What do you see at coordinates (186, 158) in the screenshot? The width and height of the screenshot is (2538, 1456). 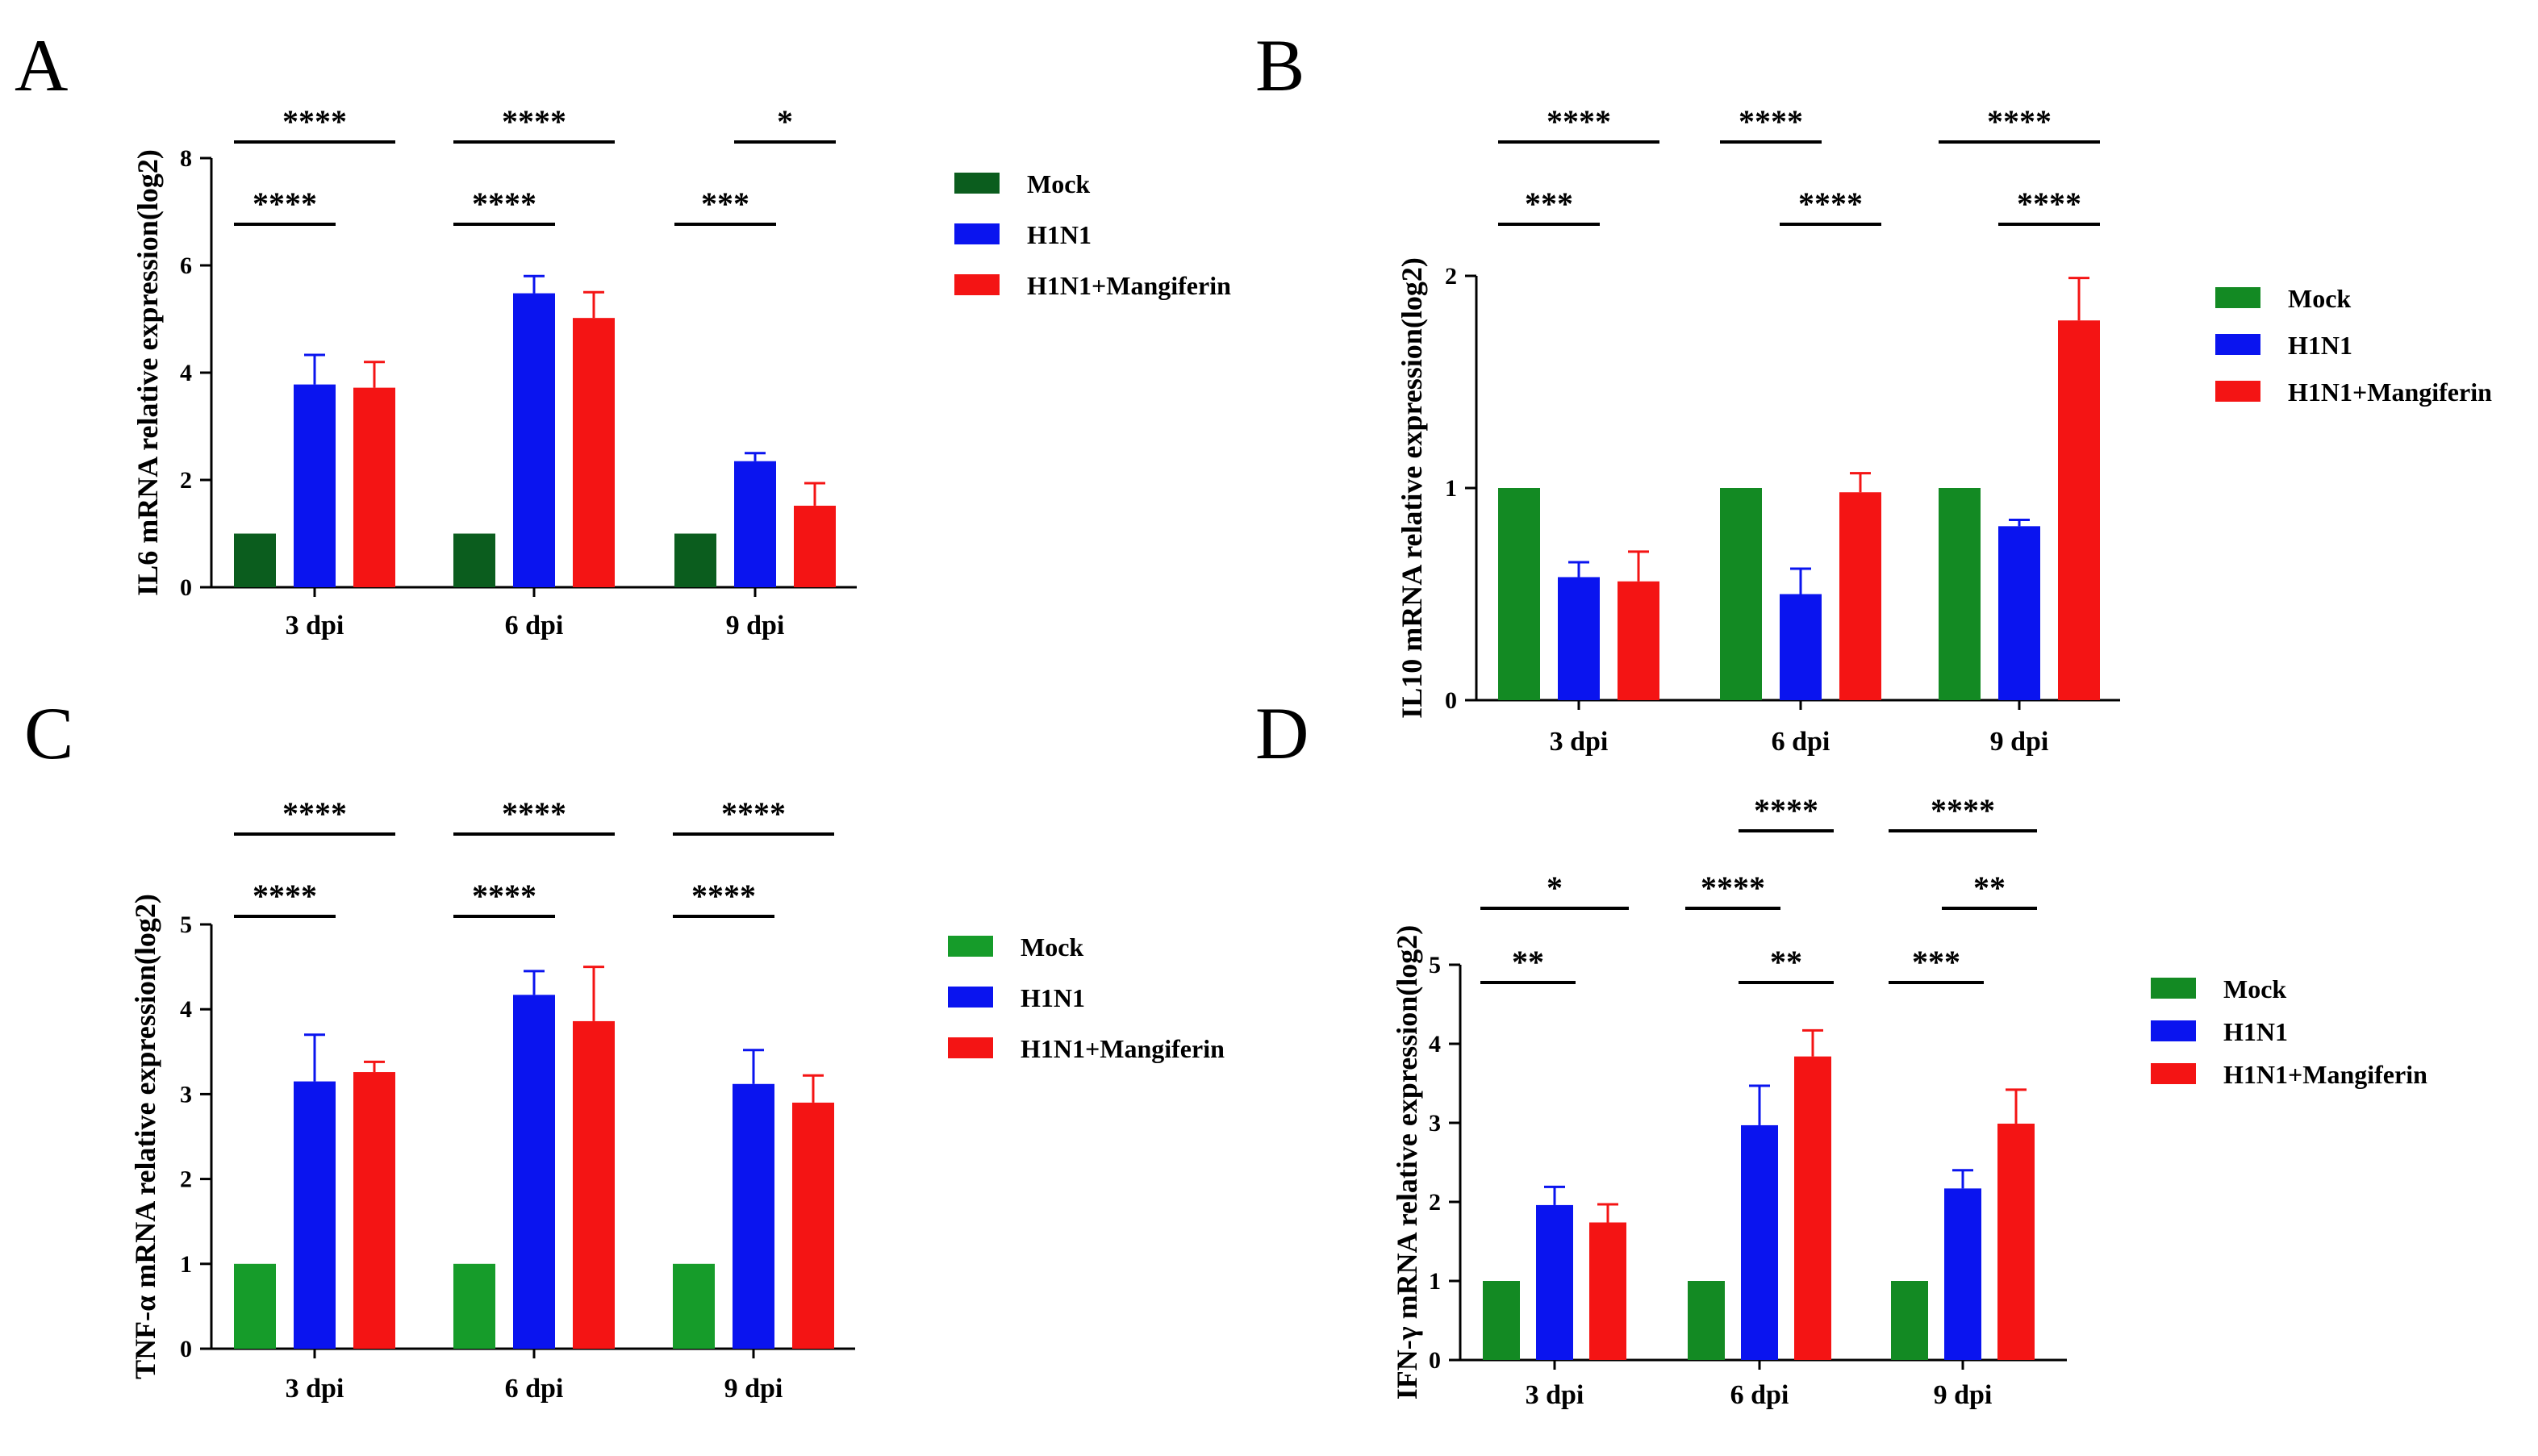 I see `y-tick-label-a: 8` at bounding box center [186, 158].